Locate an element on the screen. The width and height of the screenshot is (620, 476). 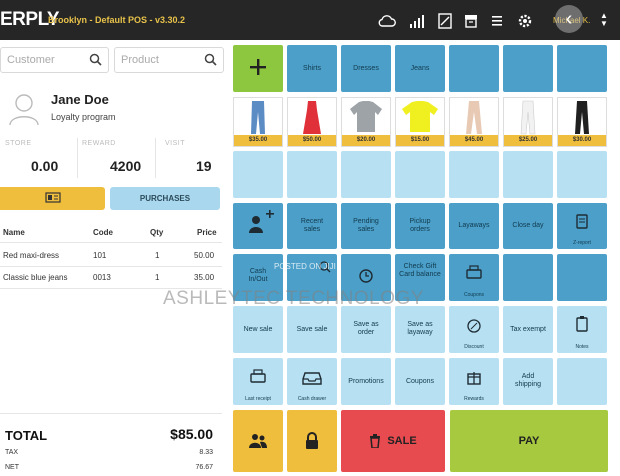
cash-drawer-button: Cash drawer is located at coordinates (312, 381).